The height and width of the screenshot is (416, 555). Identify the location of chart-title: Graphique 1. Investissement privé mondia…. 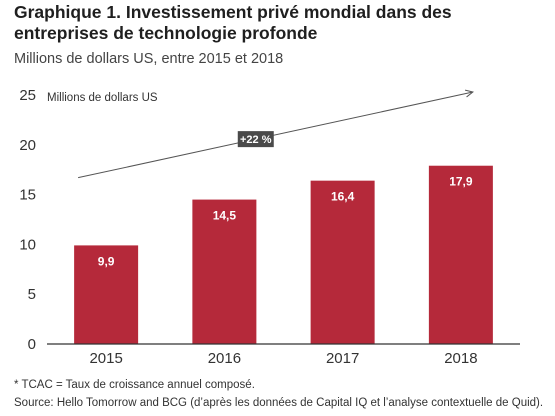
(233, 22).